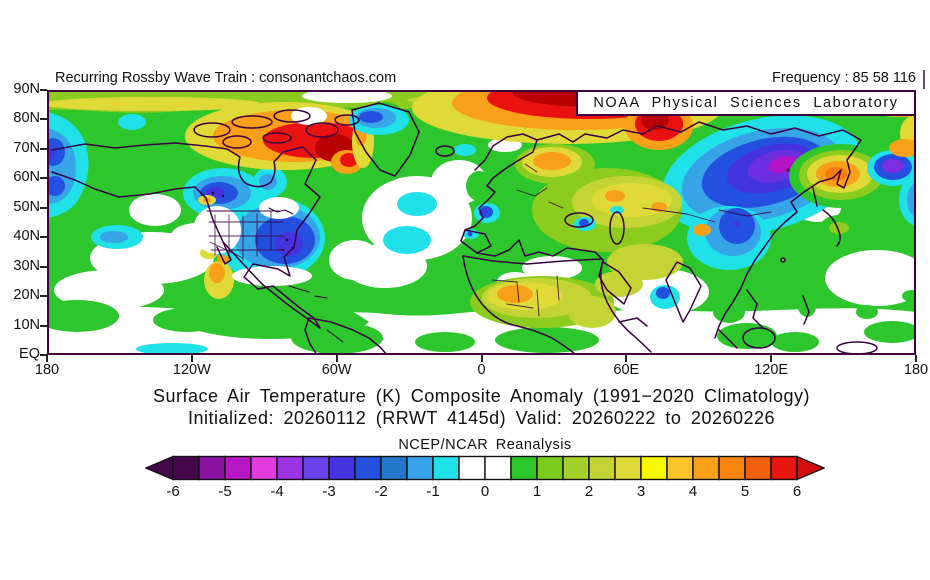  I want to click on colorbar-label: NCEP/NCAR Reanalysis, so click(485, 445).